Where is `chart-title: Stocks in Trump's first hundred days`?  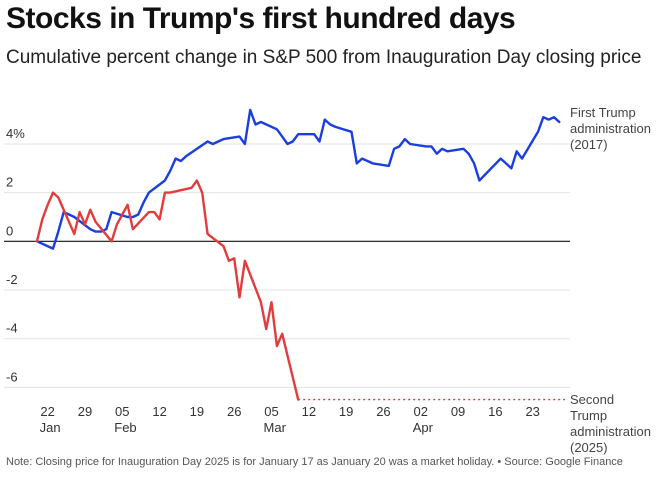 chart-title: Stocks in Trump's first hundred days is located at coordinates (261, 18).